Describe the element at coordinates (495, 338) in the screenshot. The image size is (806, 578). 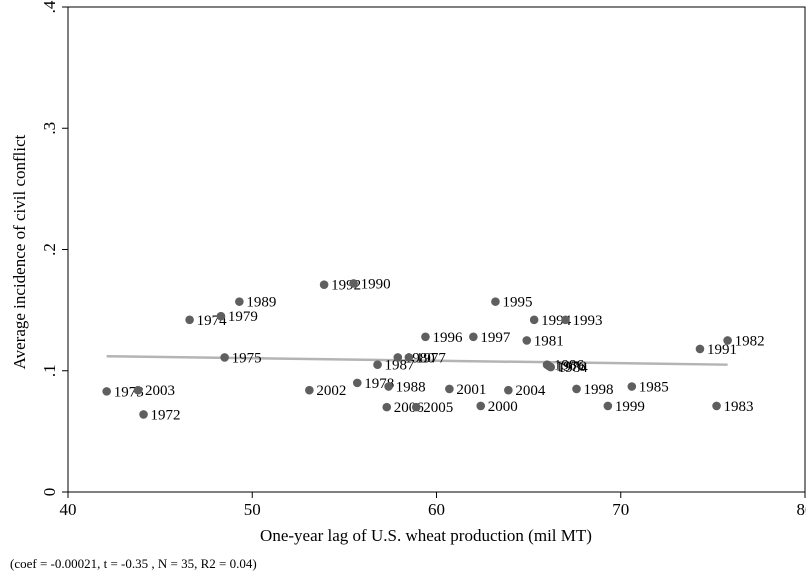
I see `point-label: 1997` at that location.